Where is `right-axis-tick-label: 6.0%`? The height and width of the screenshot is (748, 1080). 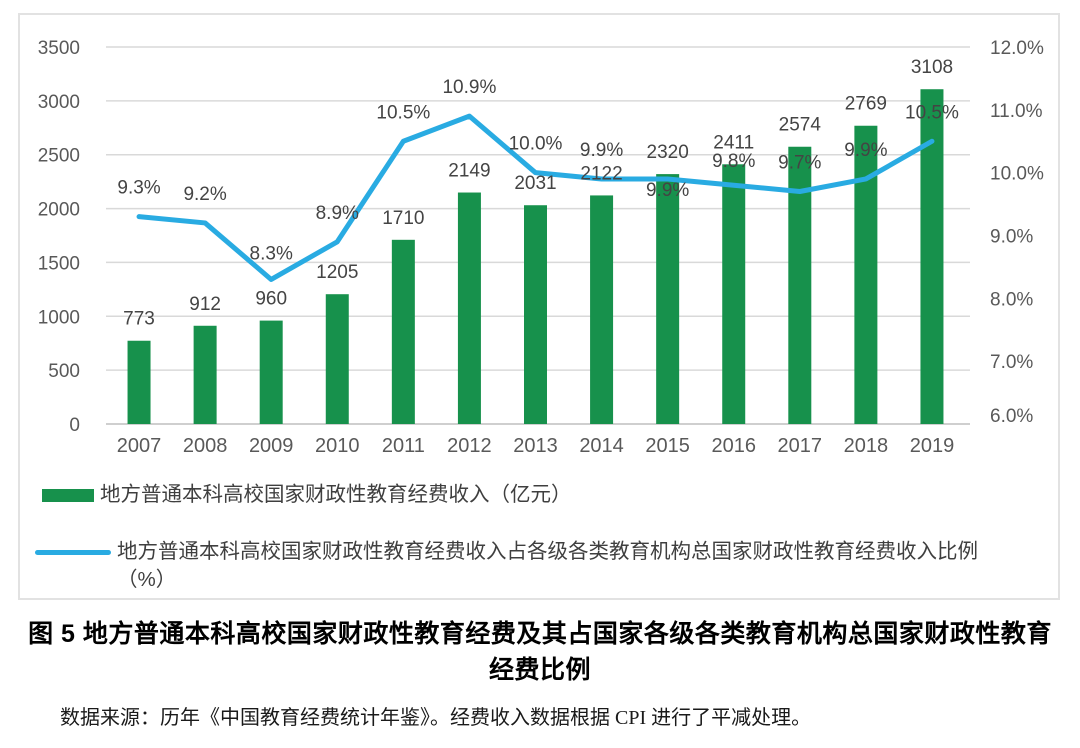 right-axis-tick-label: 6.0% is located at coordinates (1011, 416).